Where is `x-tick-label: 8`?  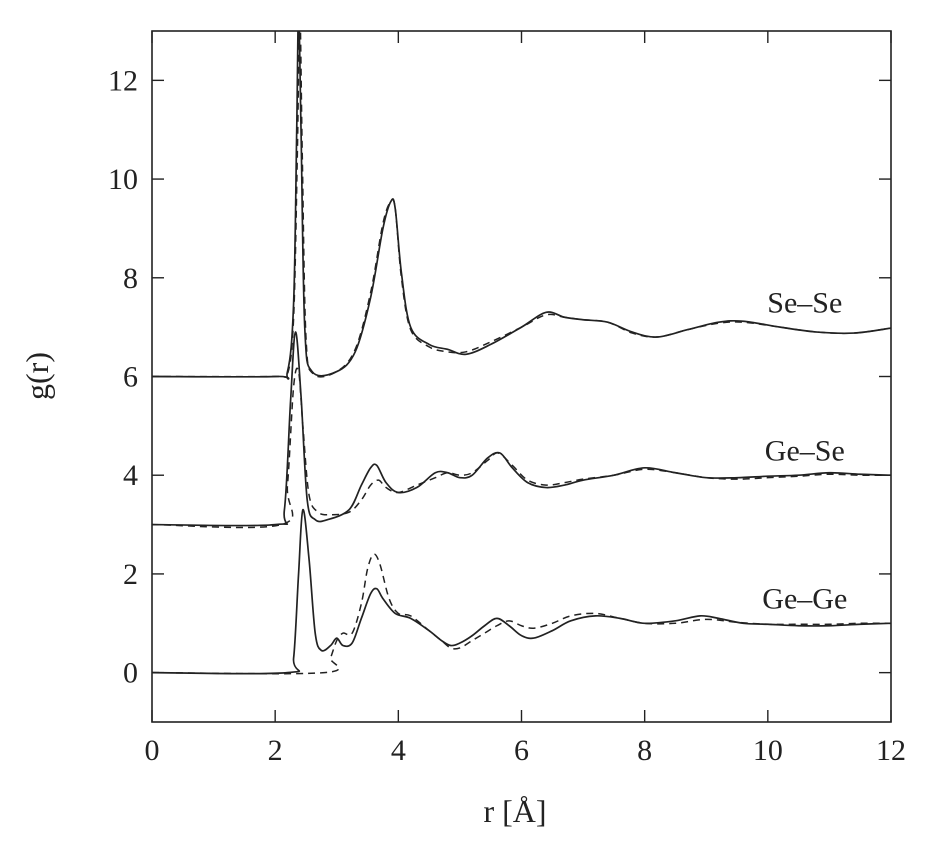
x-tick-label: 8 is located at coordinates (644, 750).